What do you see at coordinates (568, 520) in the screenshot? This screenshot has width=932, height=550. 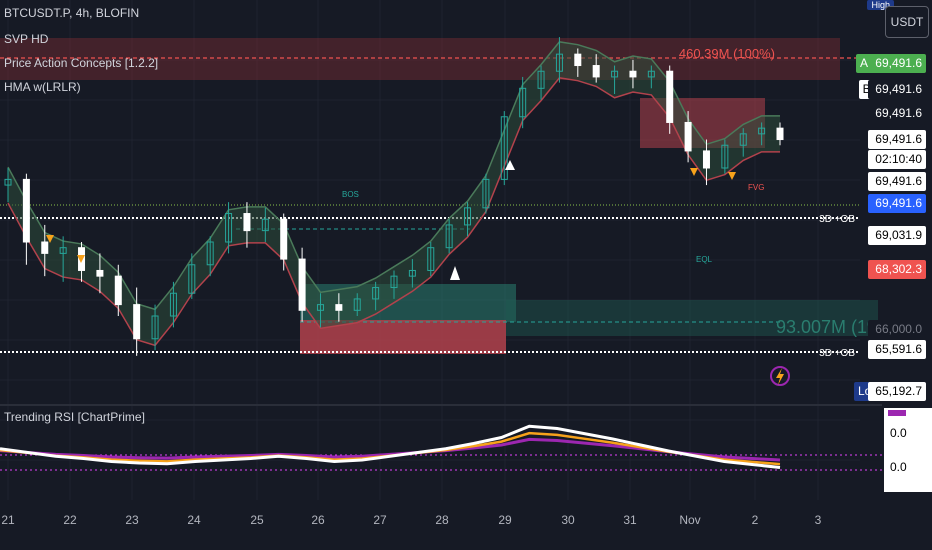 I see `x-tick-label: 30` at bounding box center [568, 520].